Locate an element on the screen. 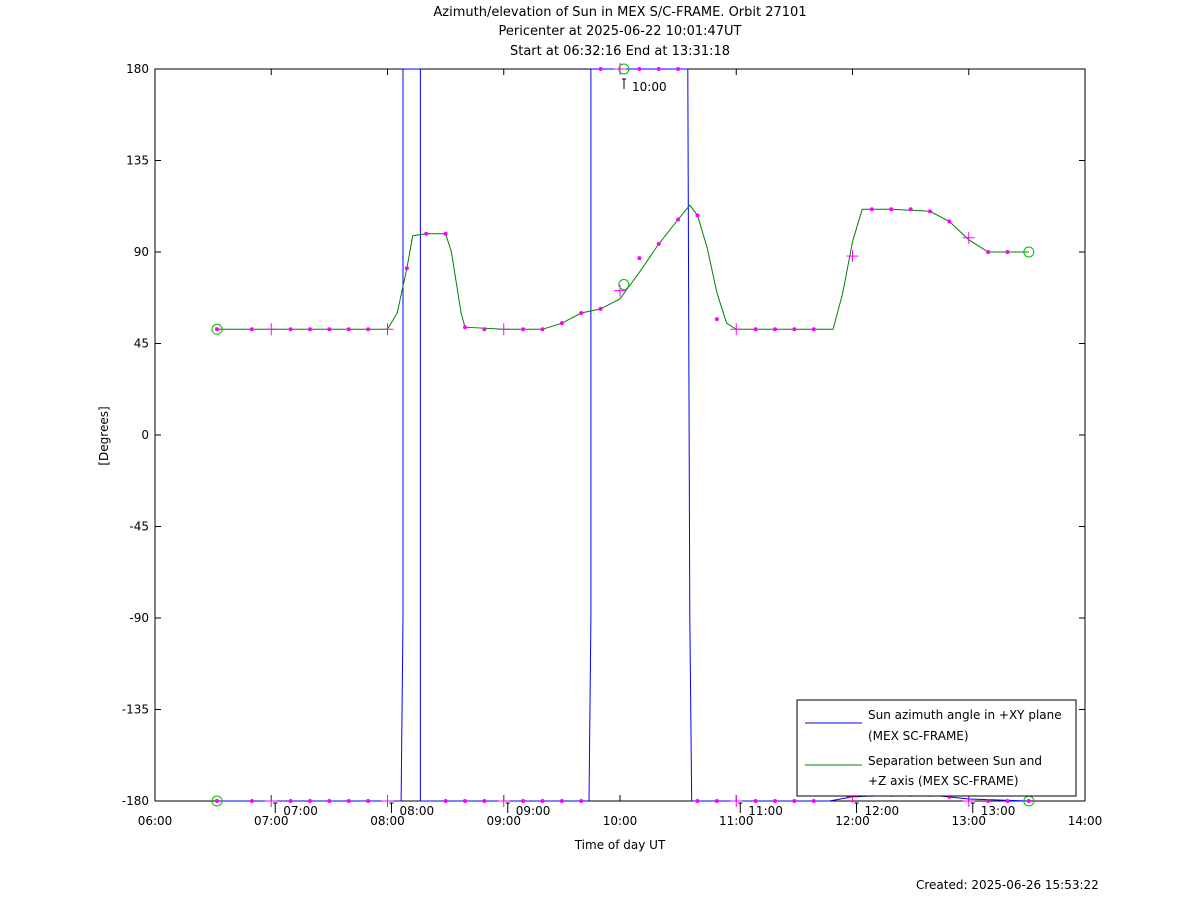 Image resolution: width=1200 pixels, height=901 pixels. legend-label-separation-line2: +Z axis (MEX SC-FRAME) is located at coordinates (943, 781).